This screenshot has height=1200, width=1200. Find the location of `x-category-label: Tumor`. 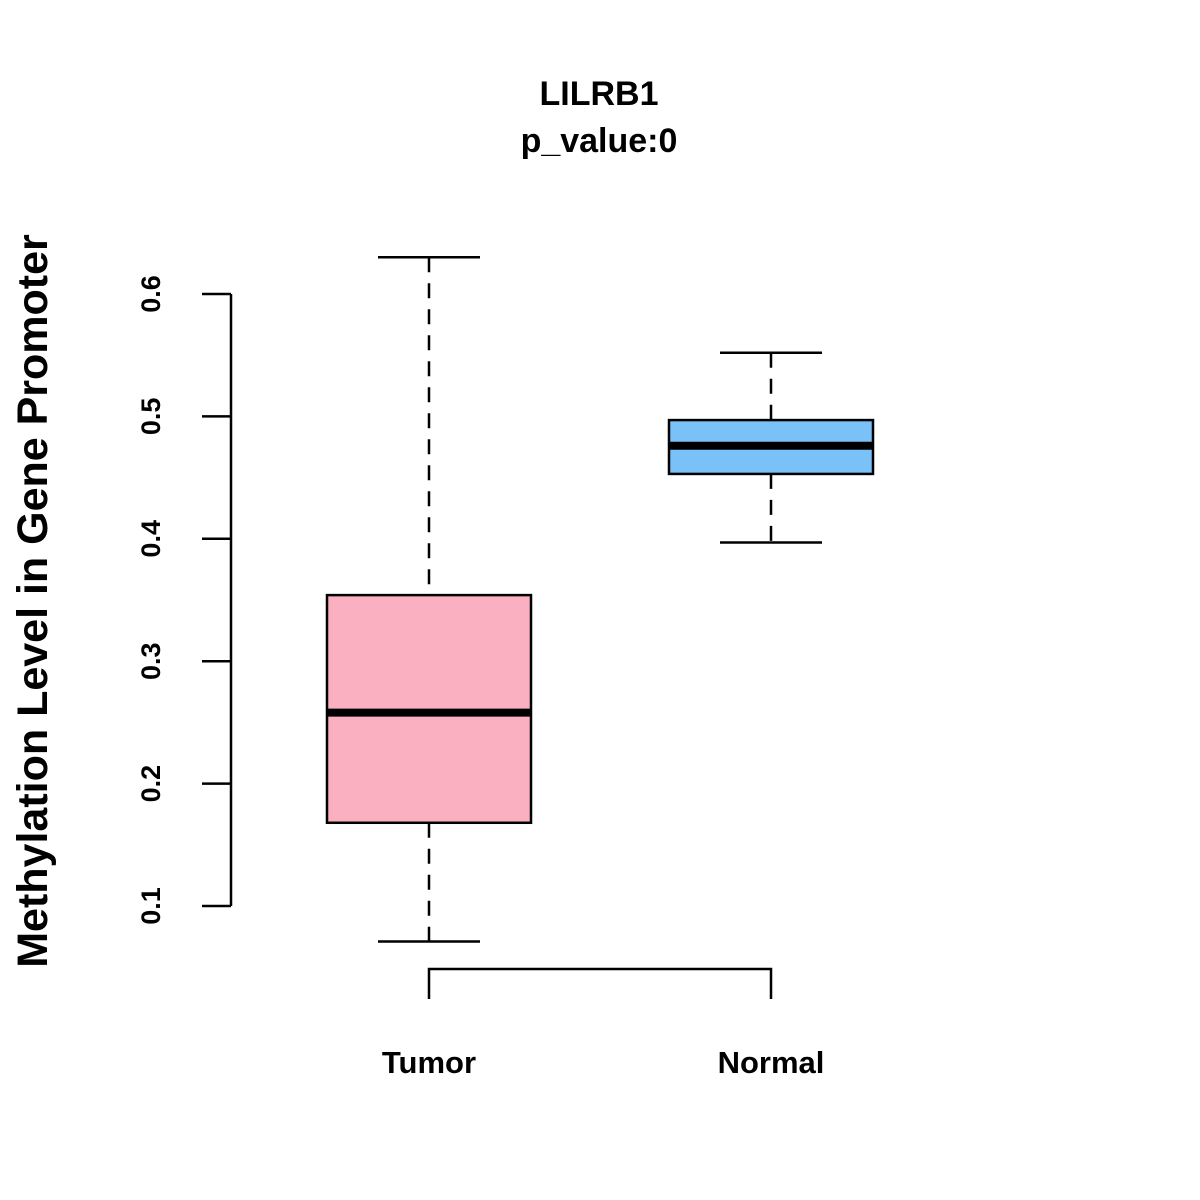

x-category-label: Tumor is located at coordinates (429, 1062).